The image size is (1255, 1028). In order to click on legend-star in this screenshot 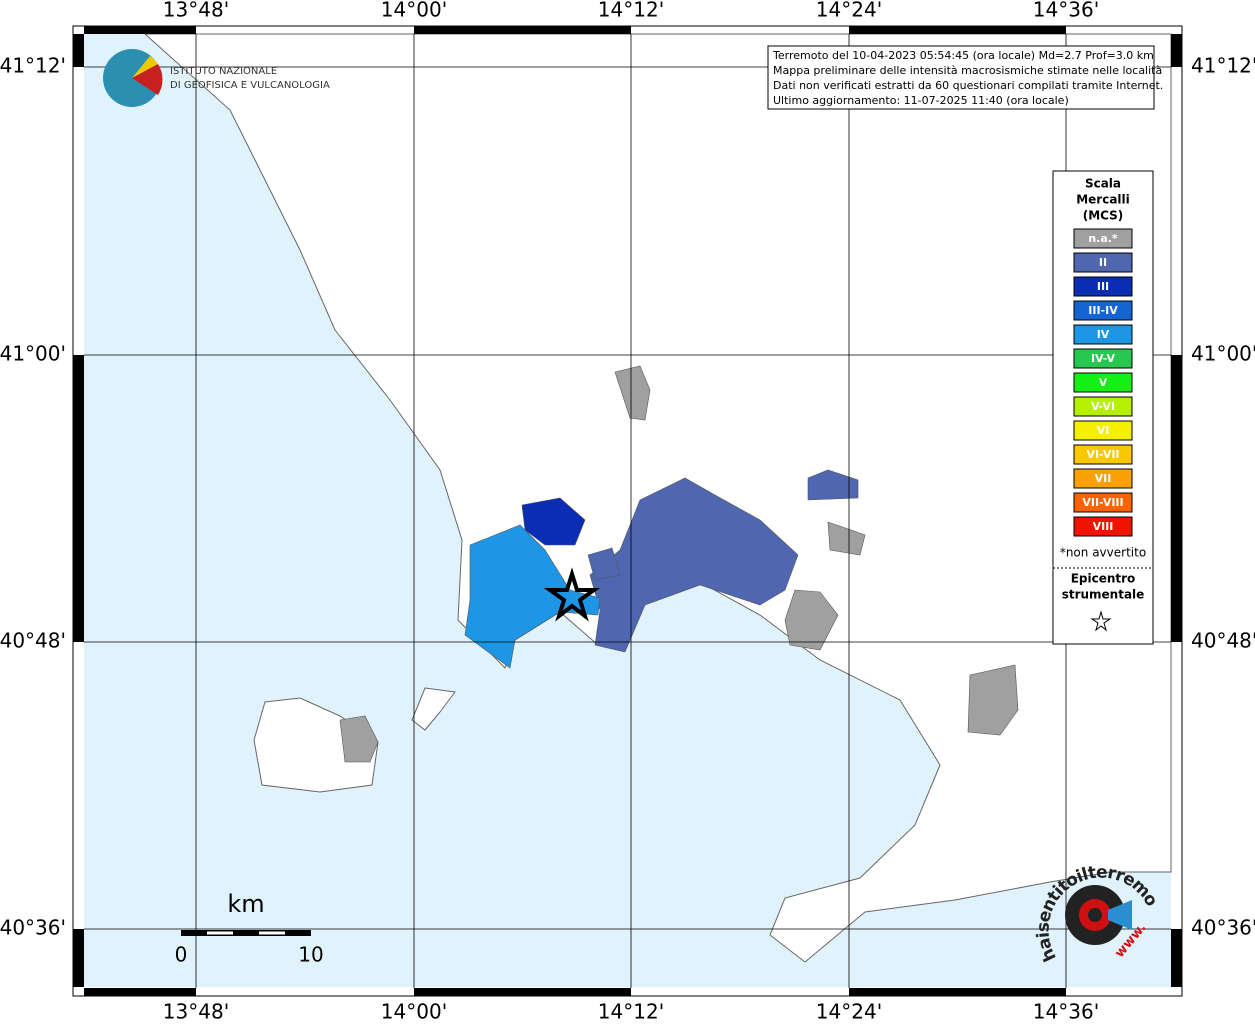, I will do `click(1101, 621)`.